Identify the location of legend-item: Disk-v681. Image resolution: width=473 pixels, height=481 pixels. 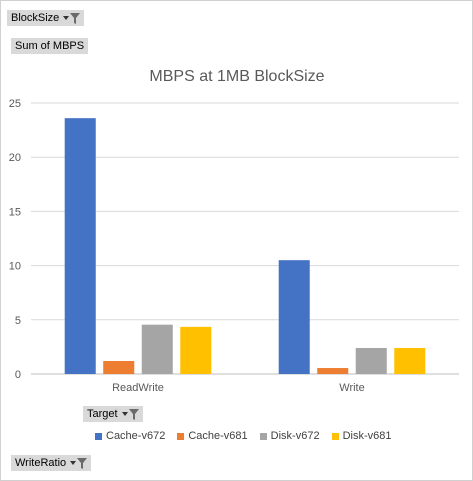
(361, 436).